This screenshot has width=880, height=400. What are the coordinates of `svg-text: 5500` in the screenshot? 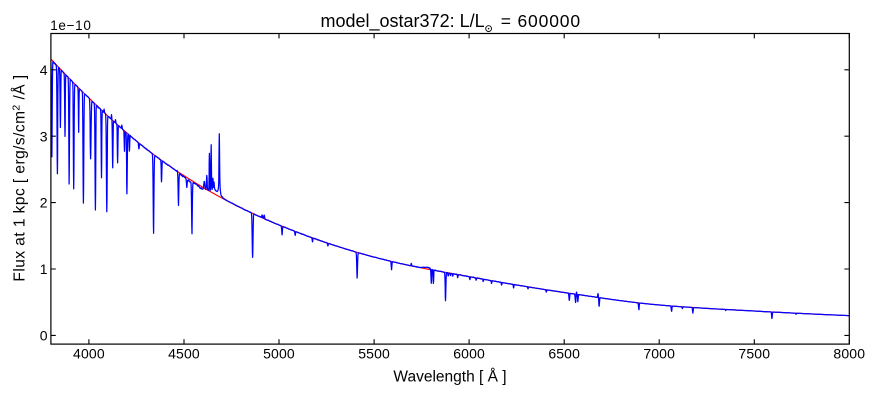 It's located at (374, 353).